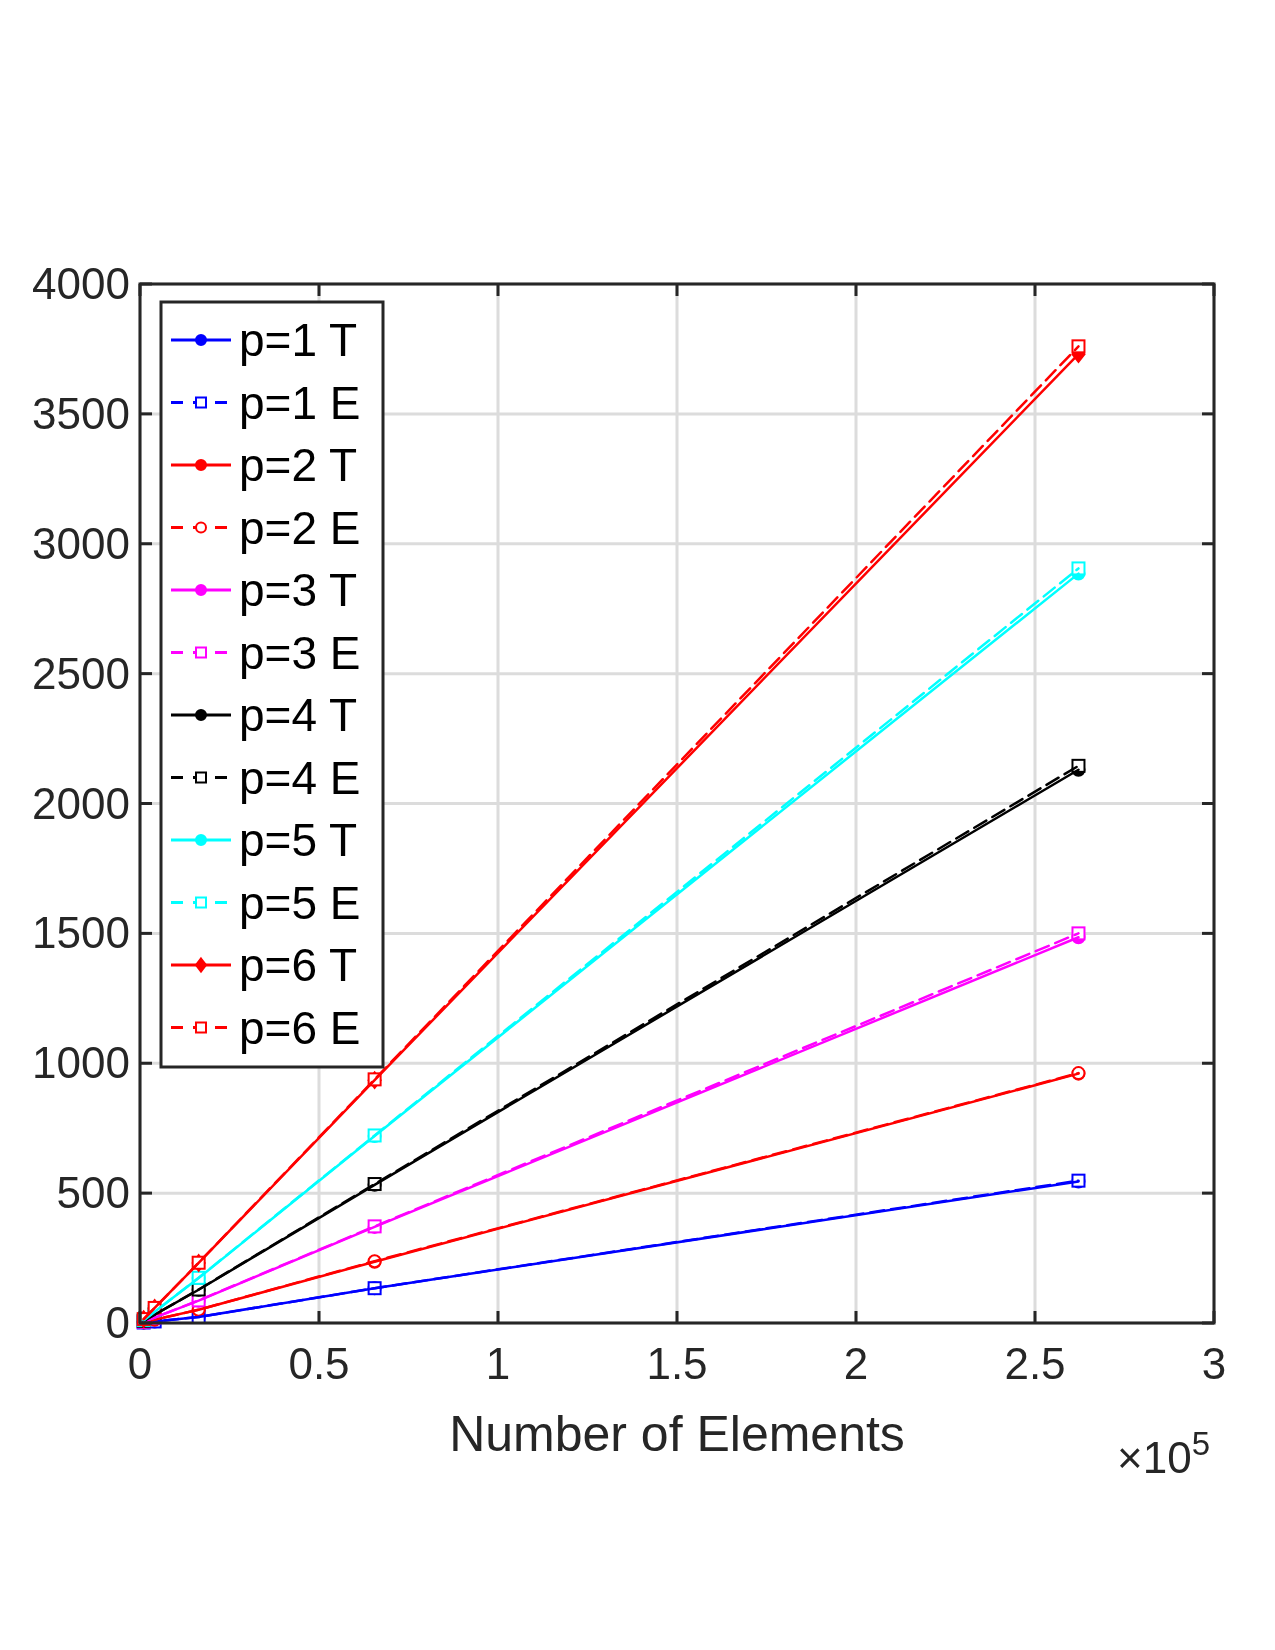 The image size is (1275, 1650). I want to click on legend-label: p=4 E, so click(300, 777).